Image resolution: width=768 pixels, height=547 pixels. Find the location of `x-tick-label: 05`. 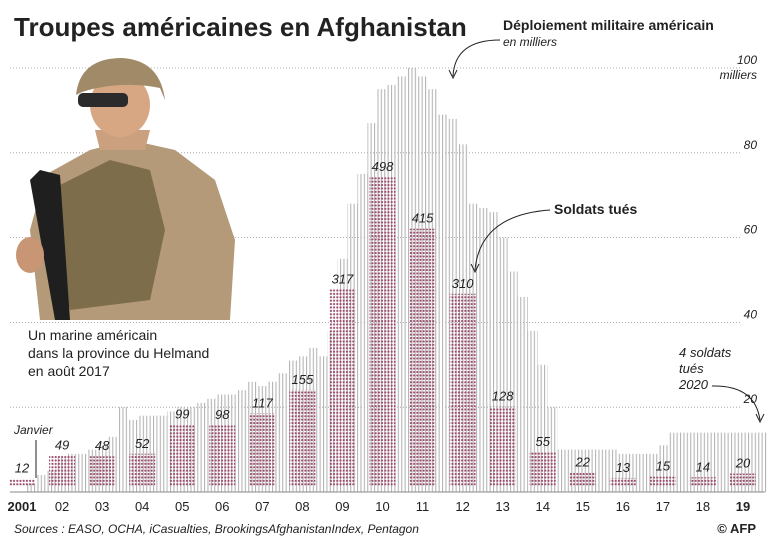

x-tick-label: 05 is located at coordinates (182, 506).